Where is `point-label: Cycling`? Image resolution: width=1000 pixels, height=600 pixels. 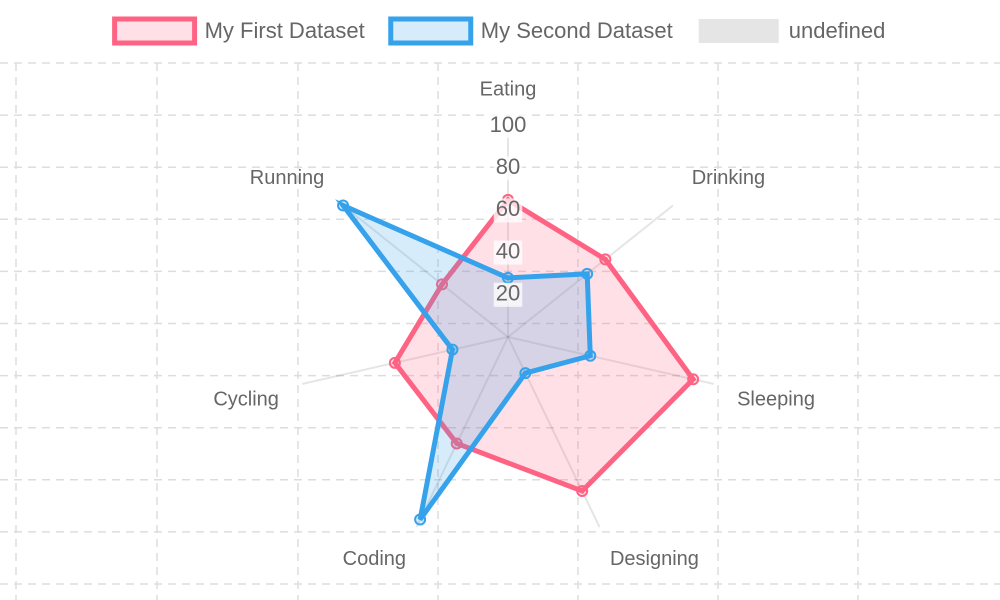
point-label: Cycling is located at coordinates (246, 400).